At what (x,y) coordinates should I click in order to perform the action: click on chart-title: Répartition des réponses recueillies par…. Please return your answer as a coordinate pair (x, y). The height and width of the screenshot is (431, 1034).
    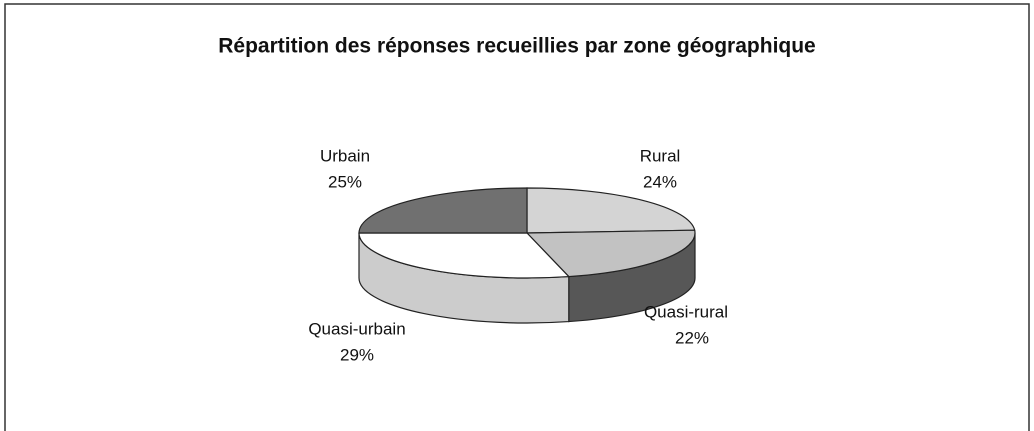
    Looking at the image, I should click on (517, 46).